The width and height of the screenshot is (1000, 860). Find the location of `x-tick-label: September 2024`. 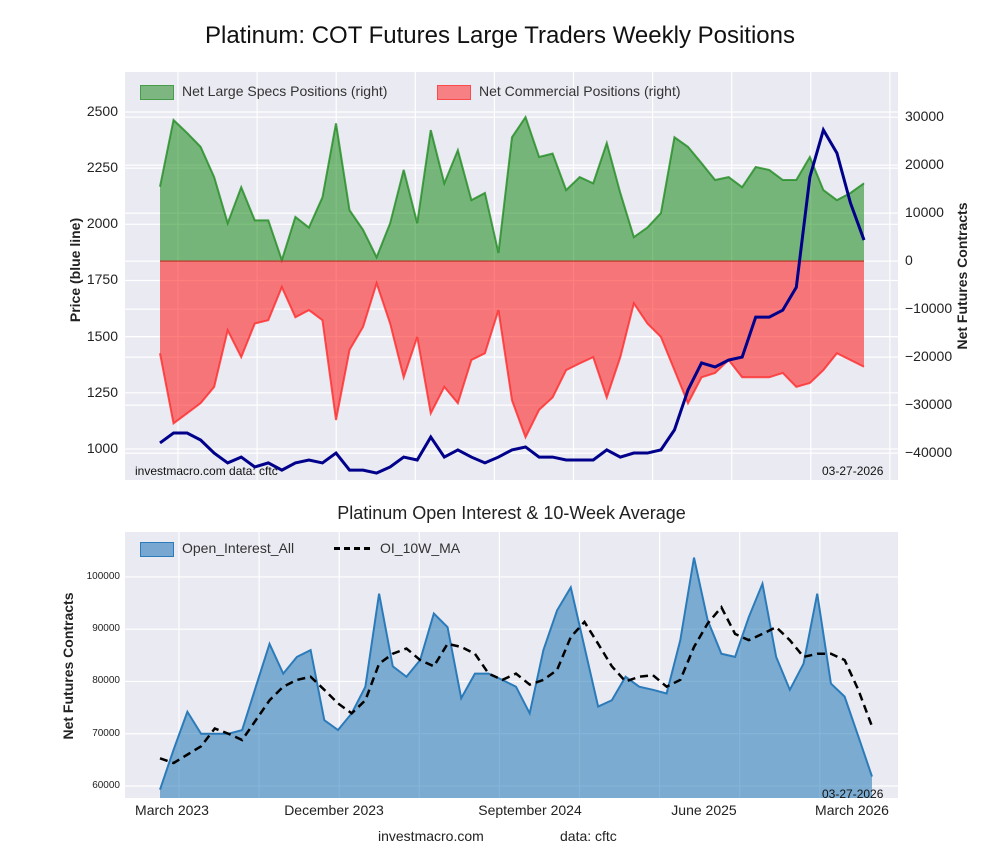

x-tick-label: September 2024 is located at coordinates (530, 810).